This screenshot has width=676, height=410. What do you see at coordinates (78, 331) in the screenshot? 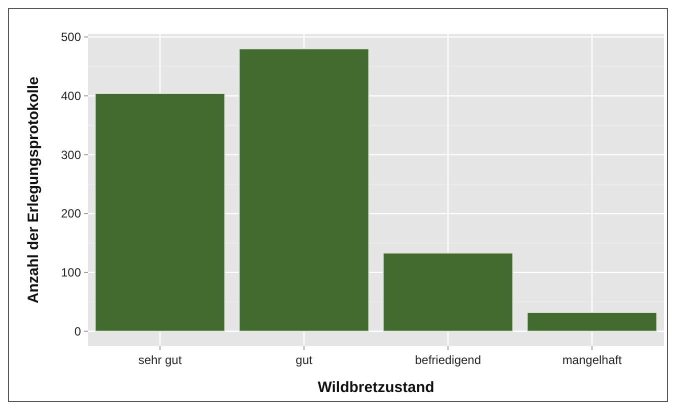
I see `y-tick-label: 0` at bounding box center [78, 331].